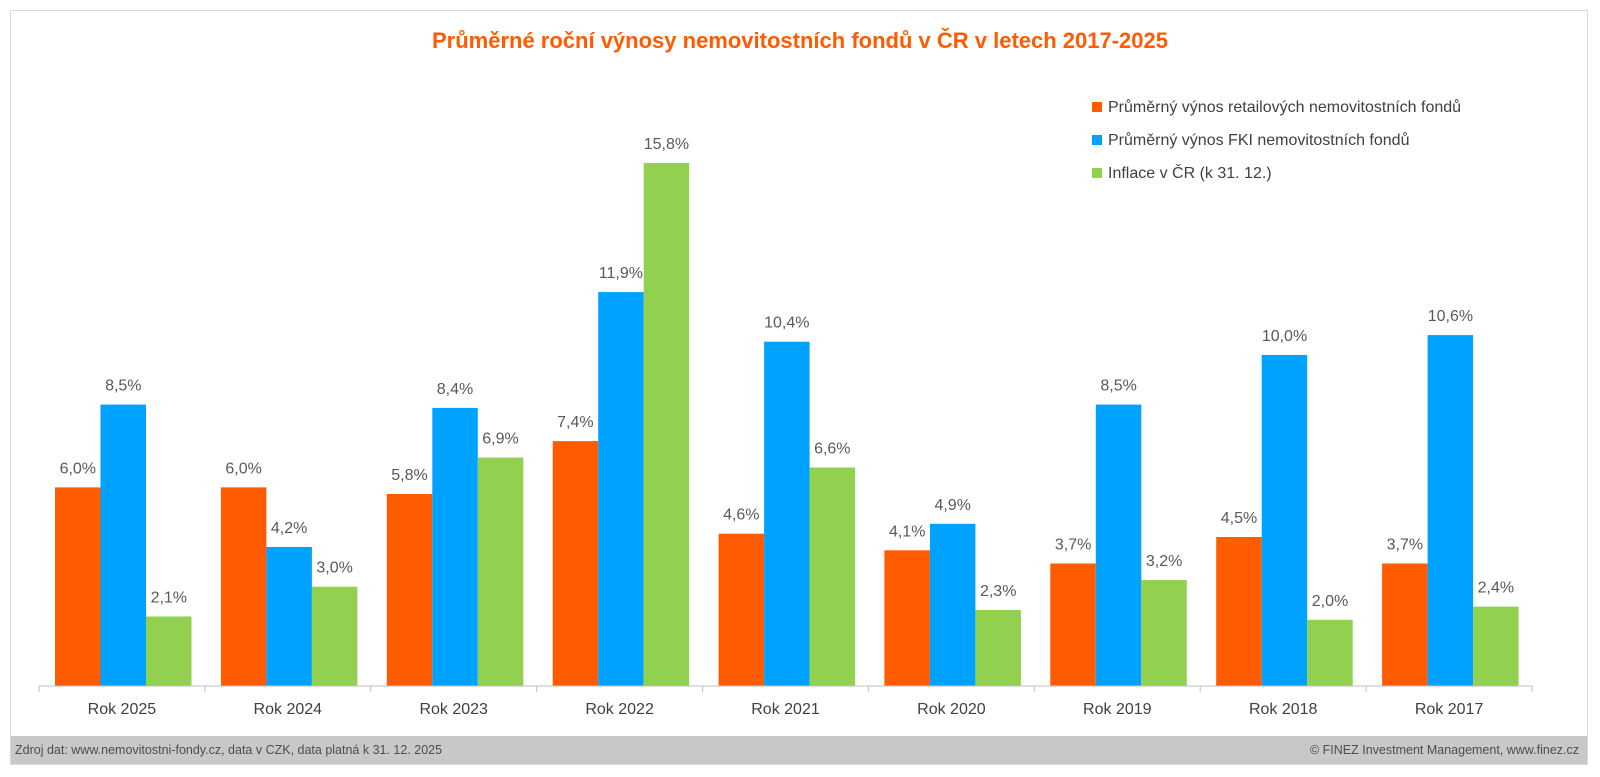  What do you see at coordinates (1164, 561) in the screenshot?
I see `data-label-inflation-7: 3,2%` at bounding box center [1164, 561].